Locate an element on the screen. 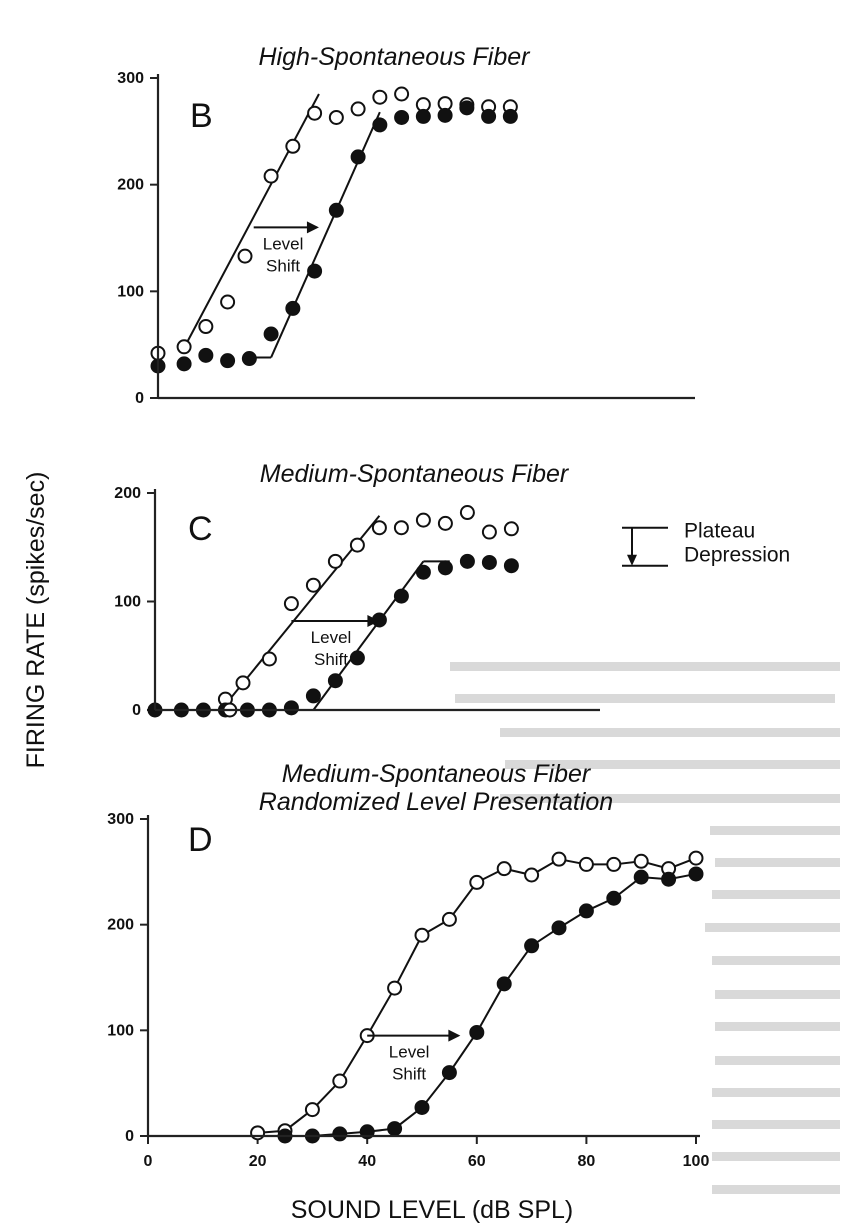 This screenshot has height=1232, width=846. panel-c-y-ticks: 0 100 200 is located at coordinates (134, 602).